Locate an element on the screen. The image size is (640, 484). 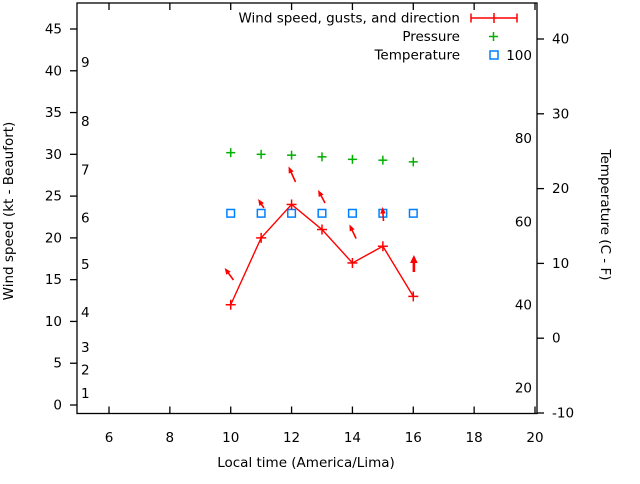
y-left-tick-label: 20 is located at coordinates (53, 238).